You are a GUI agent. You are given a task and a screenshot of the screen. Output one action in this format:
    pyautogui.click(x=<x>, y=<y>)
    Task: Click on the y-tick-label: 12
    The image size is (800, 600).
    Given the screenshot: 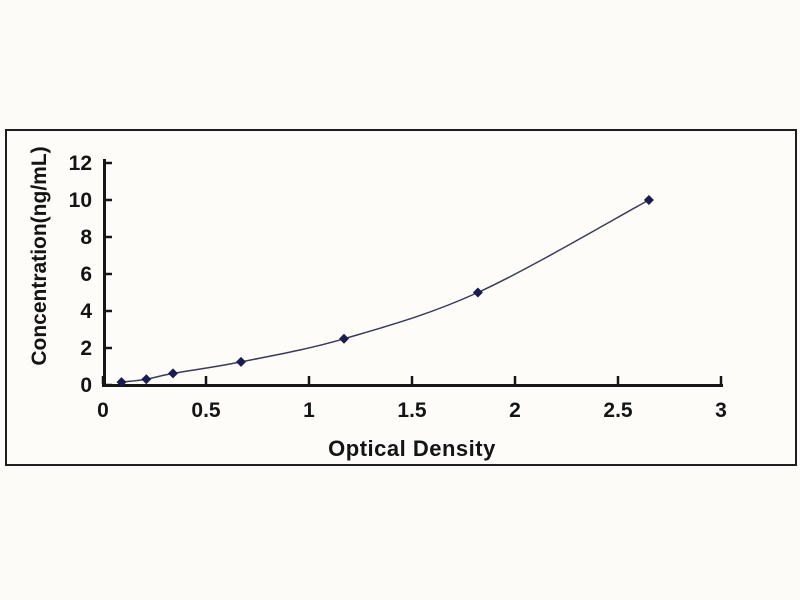 What is the action you would take?
    pyautogui.click(x=80, y=163)
    